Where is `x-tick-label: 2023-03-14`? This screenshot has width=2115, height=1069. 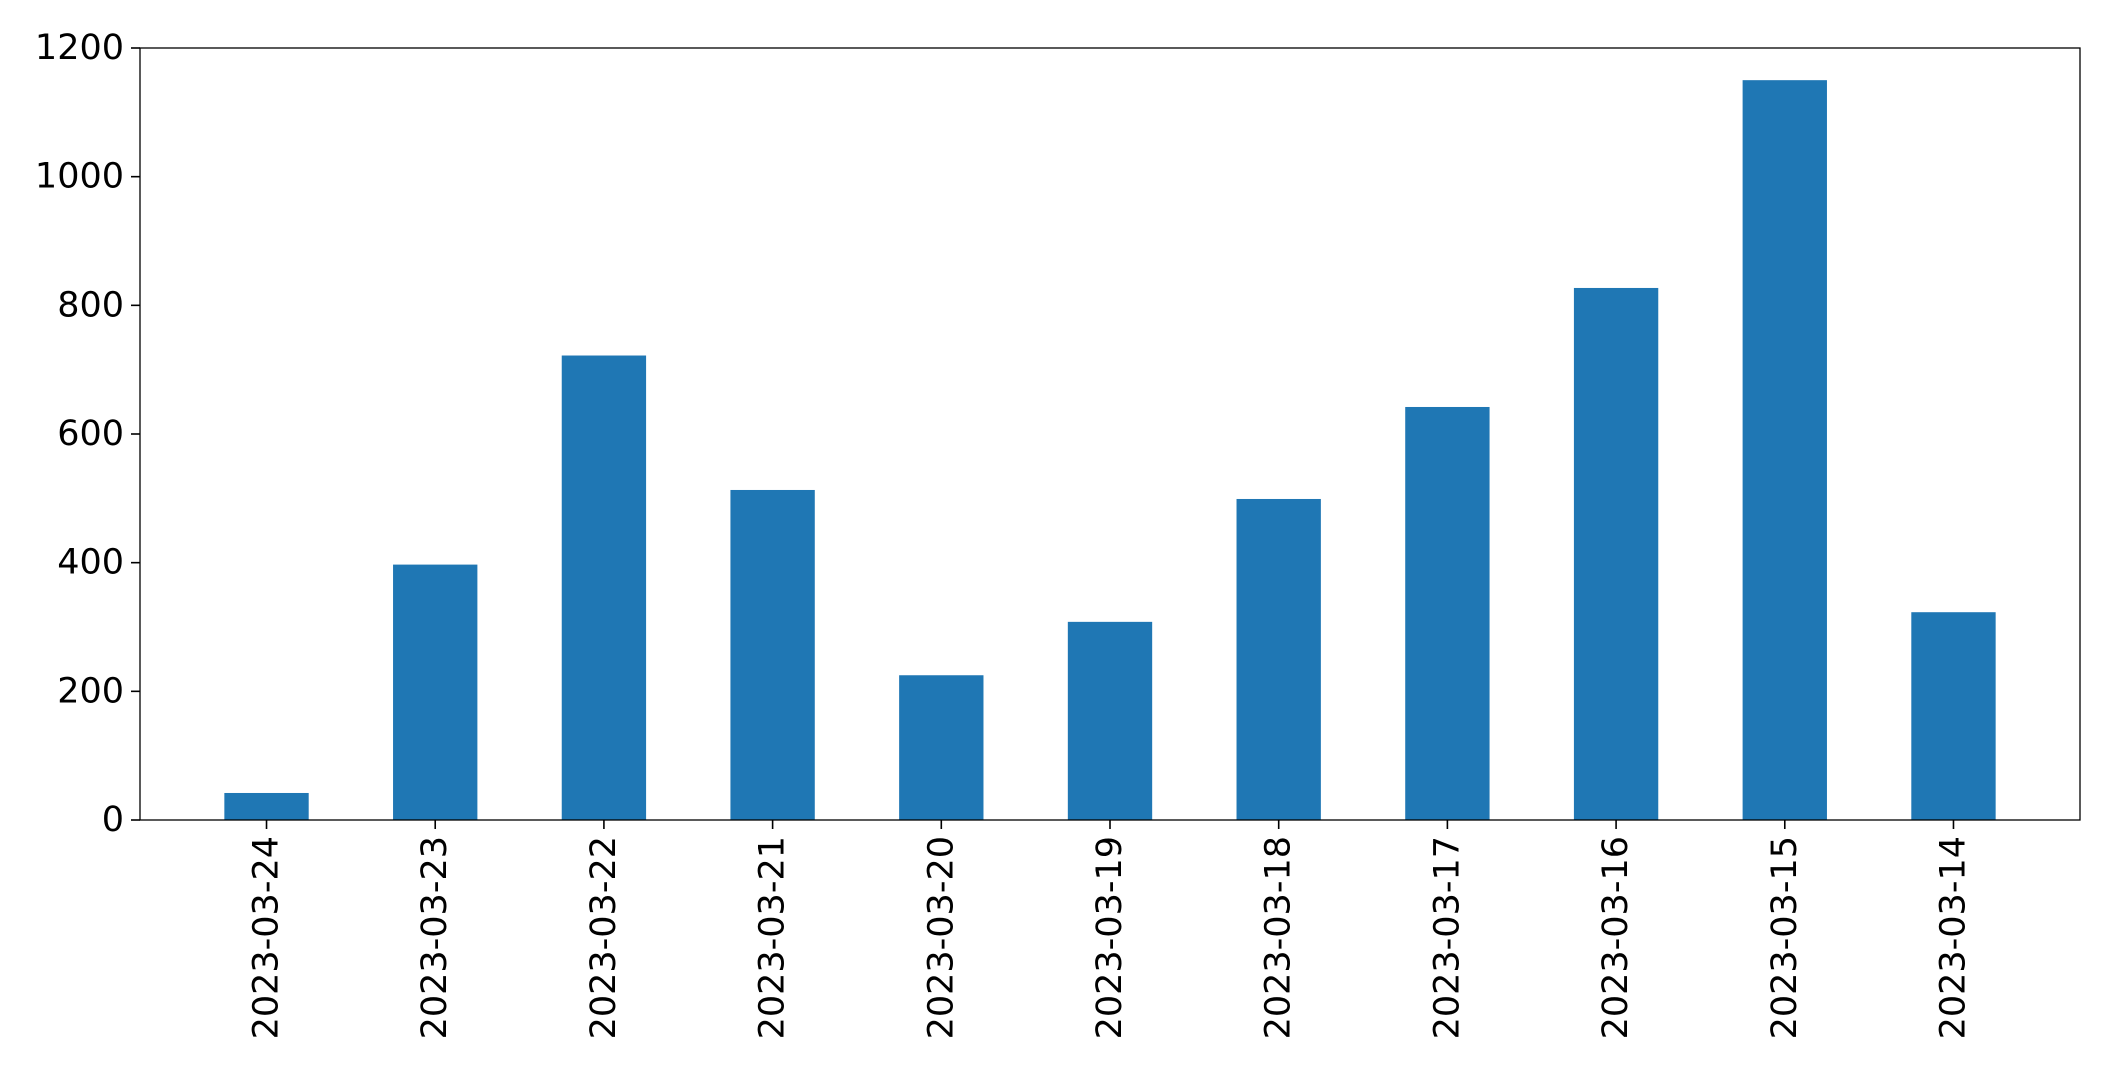 x-tick-label: 2023-03-14 is located at coordinates (1953, 937).